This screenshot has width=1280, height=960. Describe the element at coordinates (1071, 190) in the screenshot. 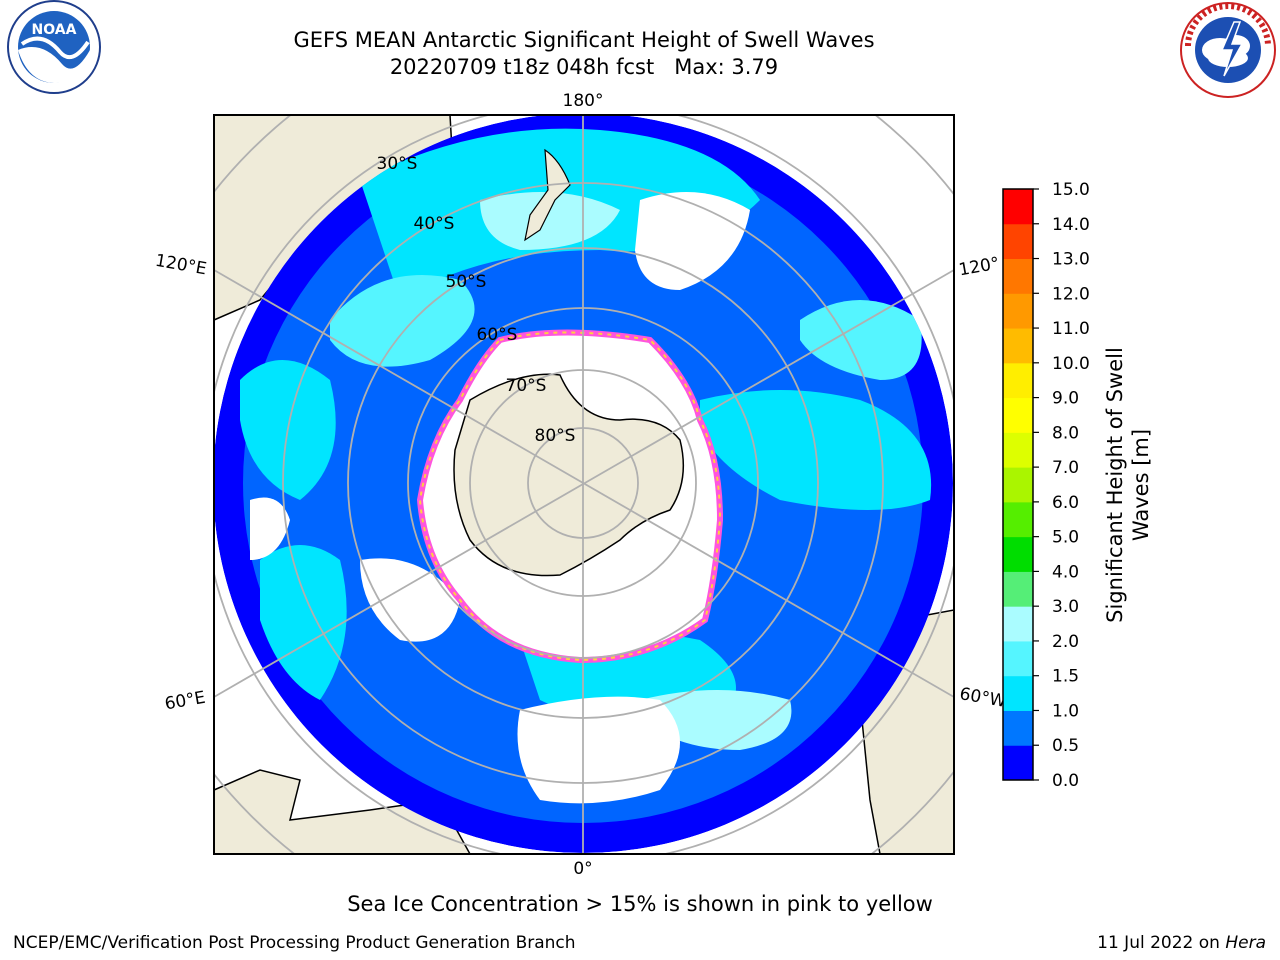

I see `colorbar-tick-label: 15.0` at that location.